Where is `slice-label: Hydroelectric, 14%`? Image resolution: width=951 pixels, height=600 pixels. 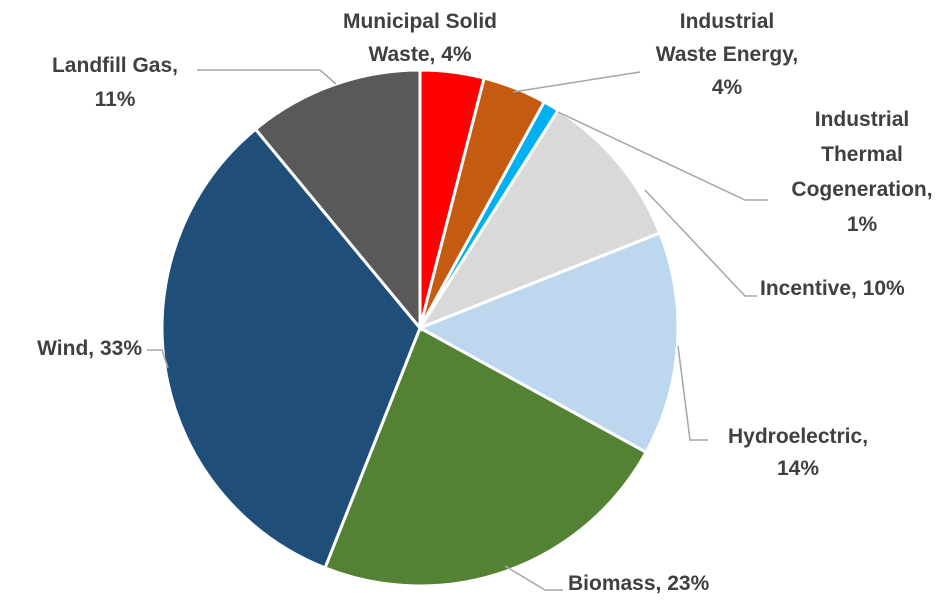 slice-label: Hydroelectric, 14% is located at coordinates (798, 452).